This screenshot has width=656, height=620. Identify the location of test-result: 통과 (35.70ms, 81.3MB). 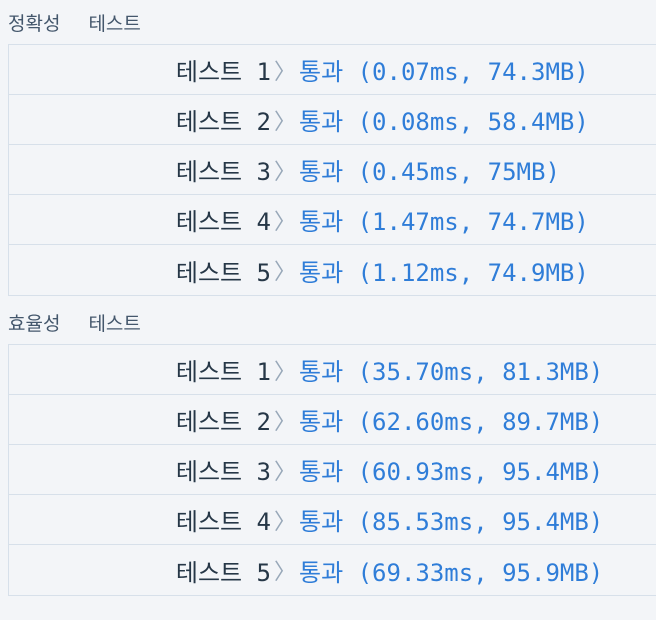
(451, 372).